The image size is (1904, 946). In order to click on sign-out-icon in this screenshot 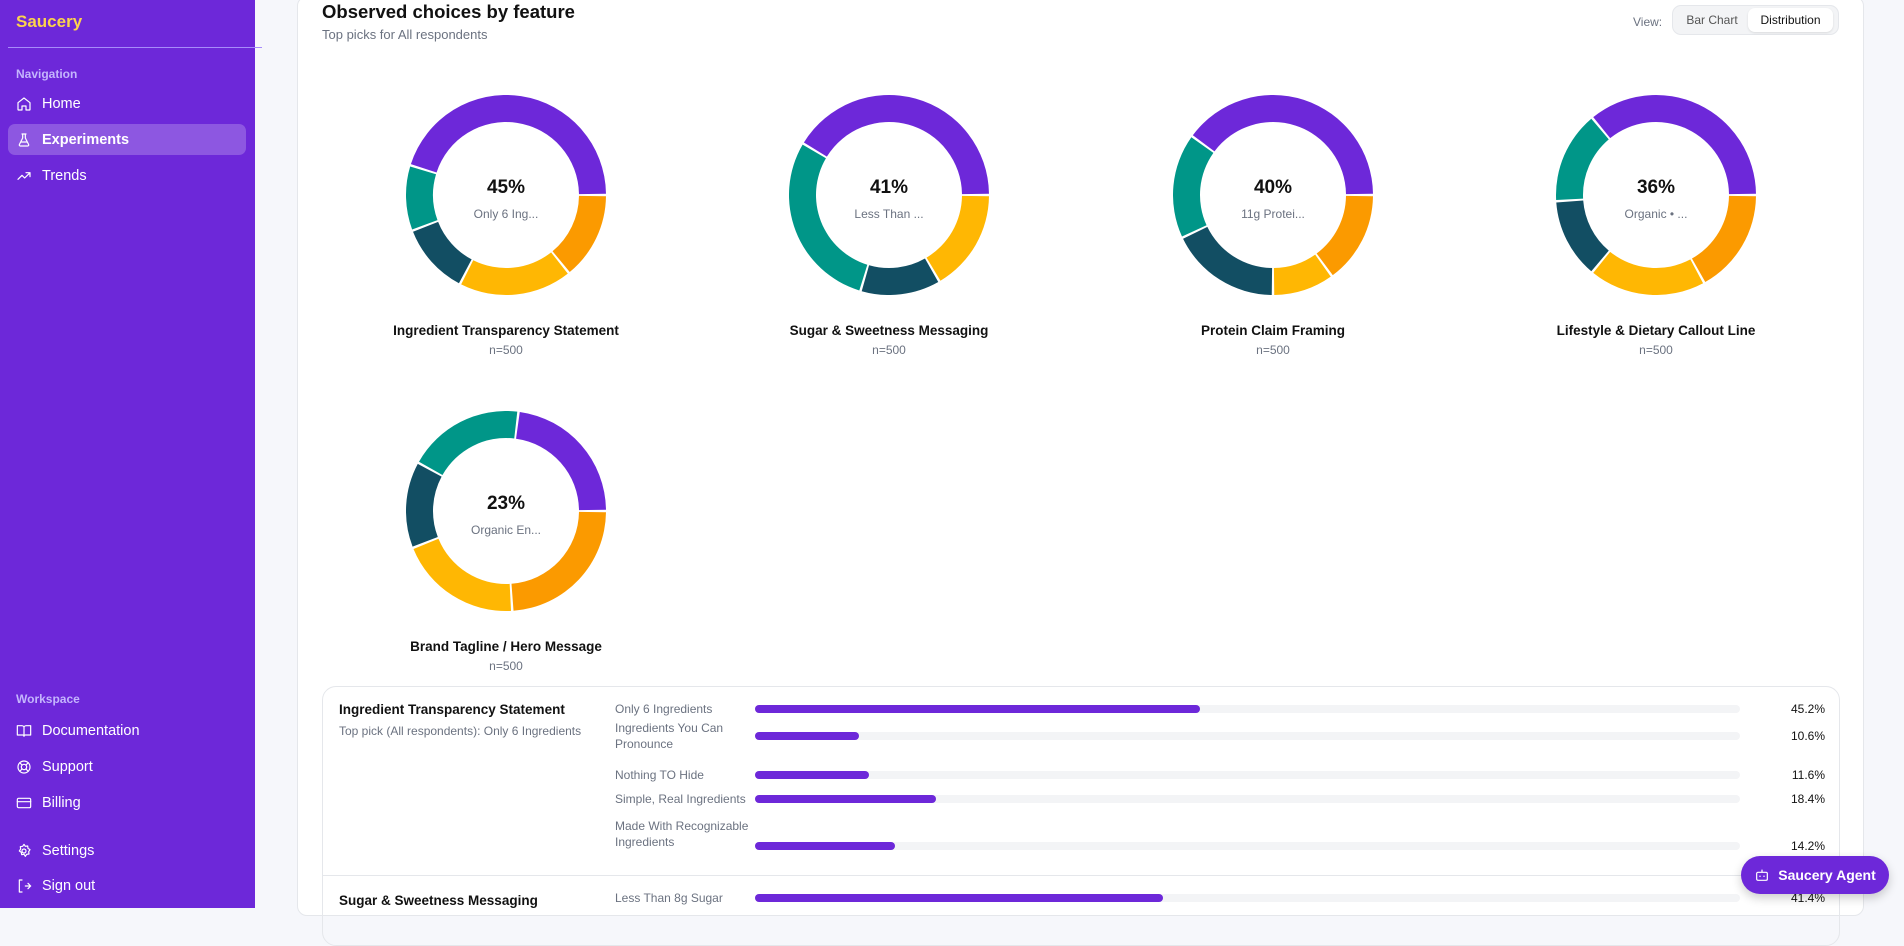, I will do `click(25, 885)`.